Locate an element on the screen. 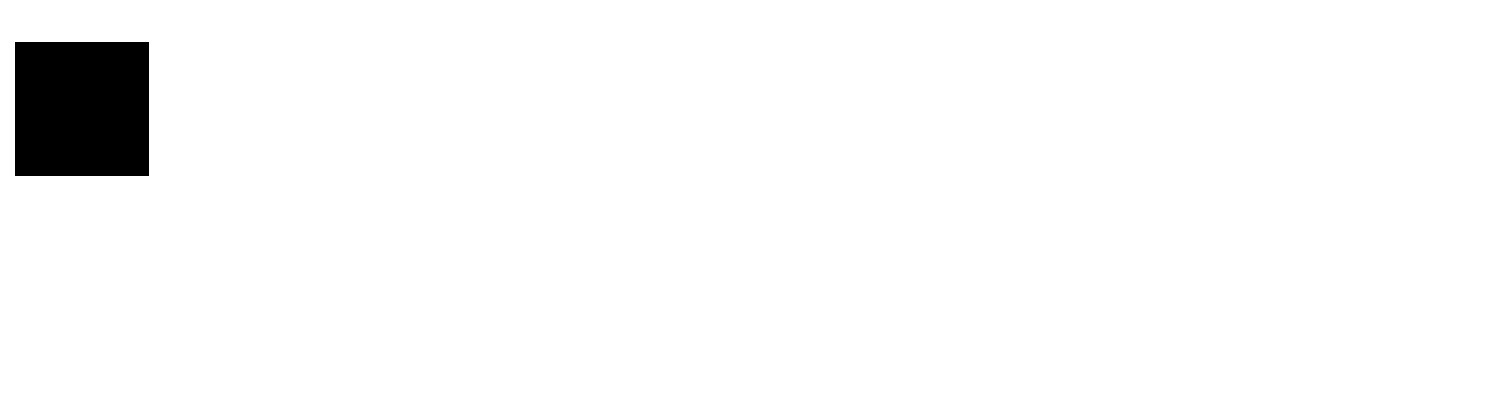 This screenshot has height=400, width=1500. original-digit-image is located at coordinates (82, 109).